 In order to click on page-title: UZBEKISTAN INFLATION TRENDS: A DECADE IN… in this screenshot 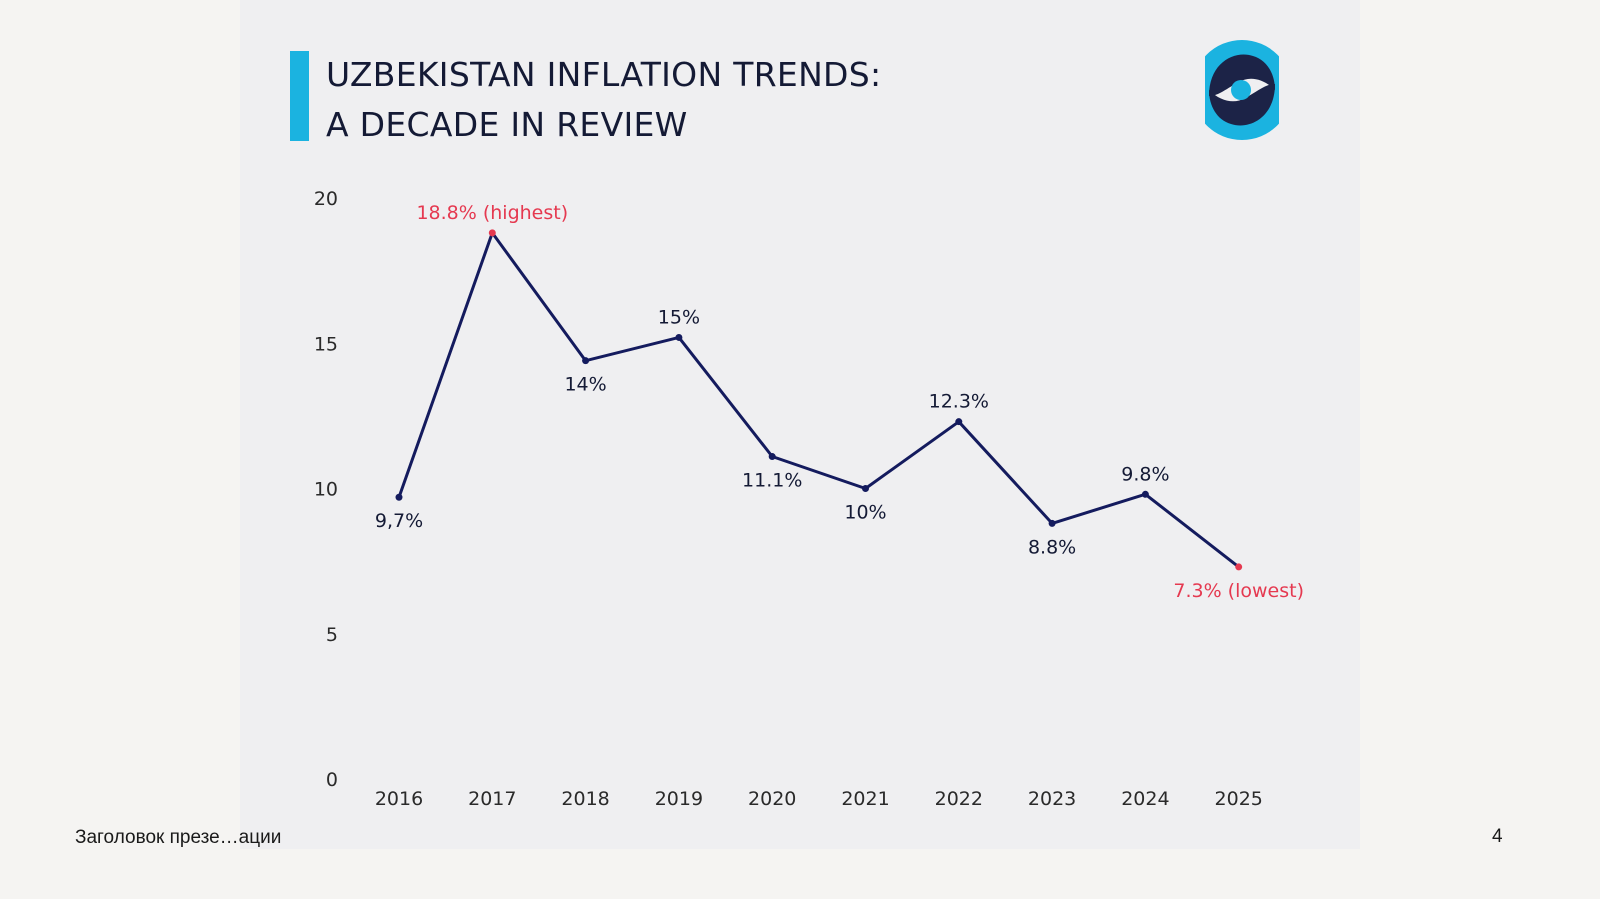, I will do `click(603, 100)`.